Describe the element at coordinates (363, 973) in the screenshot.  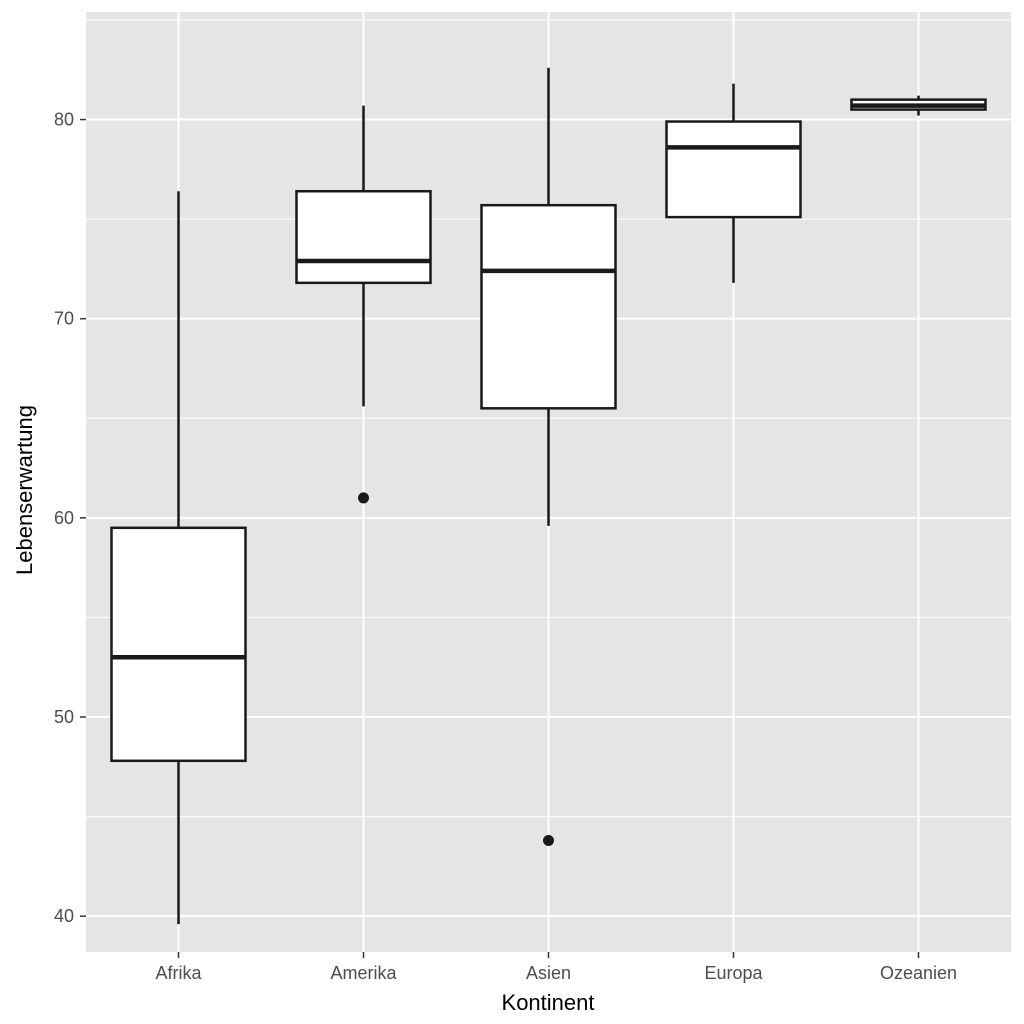
I see `x-tick-label: Amerika` at that location.